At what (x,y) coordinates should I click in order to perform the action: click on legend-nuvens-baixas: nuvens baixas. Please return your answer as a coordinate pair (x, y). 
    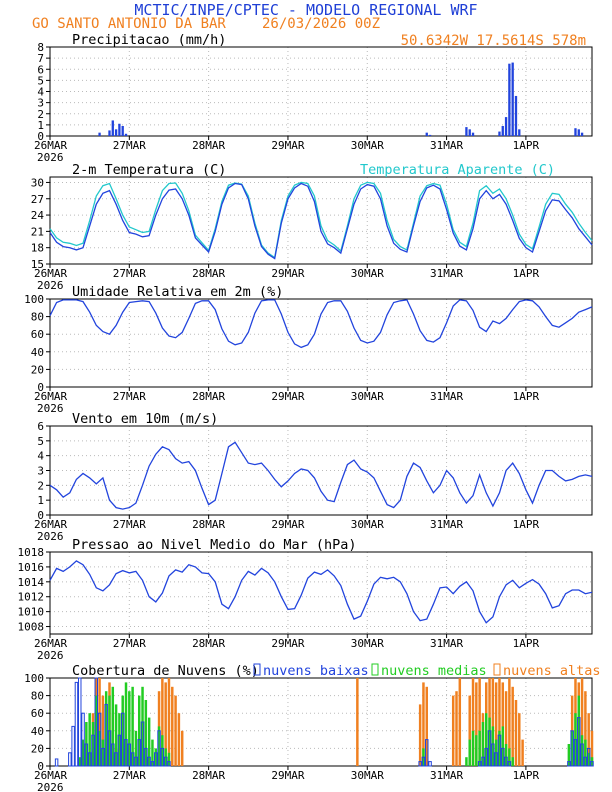
    Looking at the image, I should click on (316, 671).